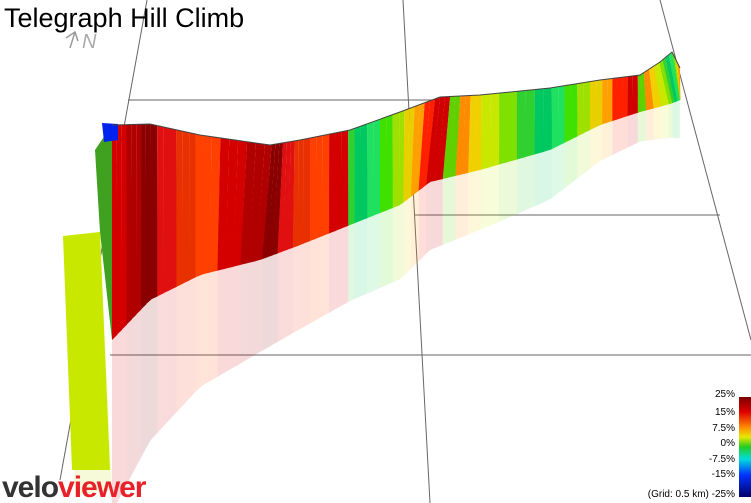 The height and width of the screenshot is (503, 751). I want to click on legend-grid-note: (Grid: 0.5 km) -25%, so click(691, 494).